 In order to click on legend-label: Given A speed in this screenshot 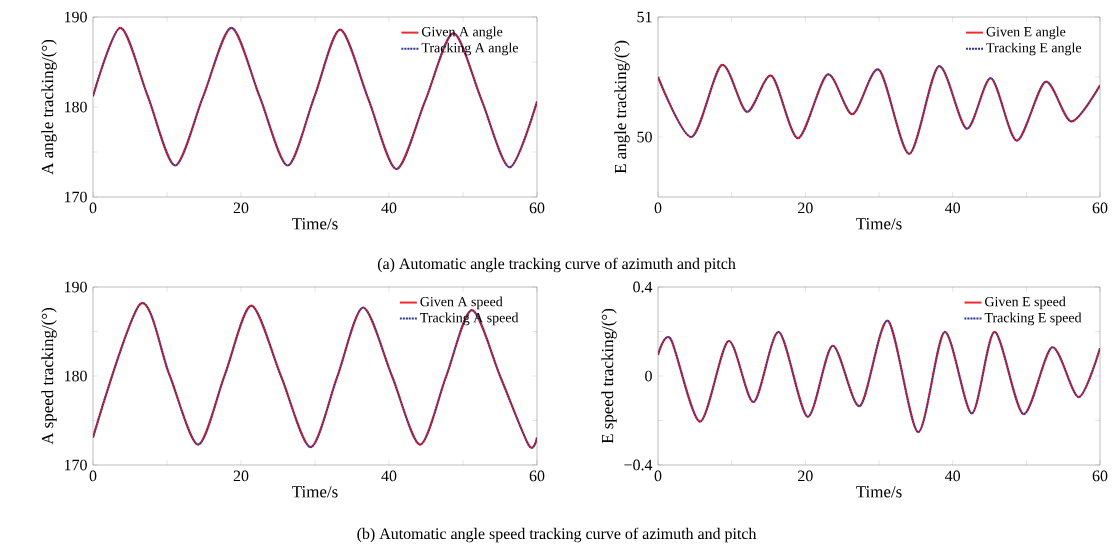, I will do `click(461, 303)`.